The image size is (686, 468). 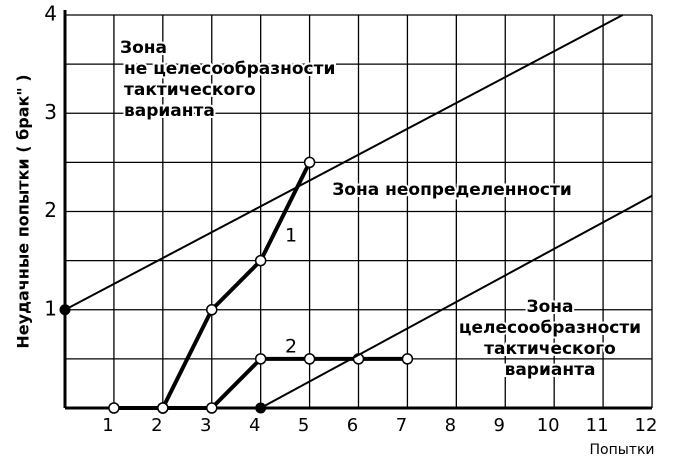 I want to click on series-label: 1, so click(x=291, y=236).